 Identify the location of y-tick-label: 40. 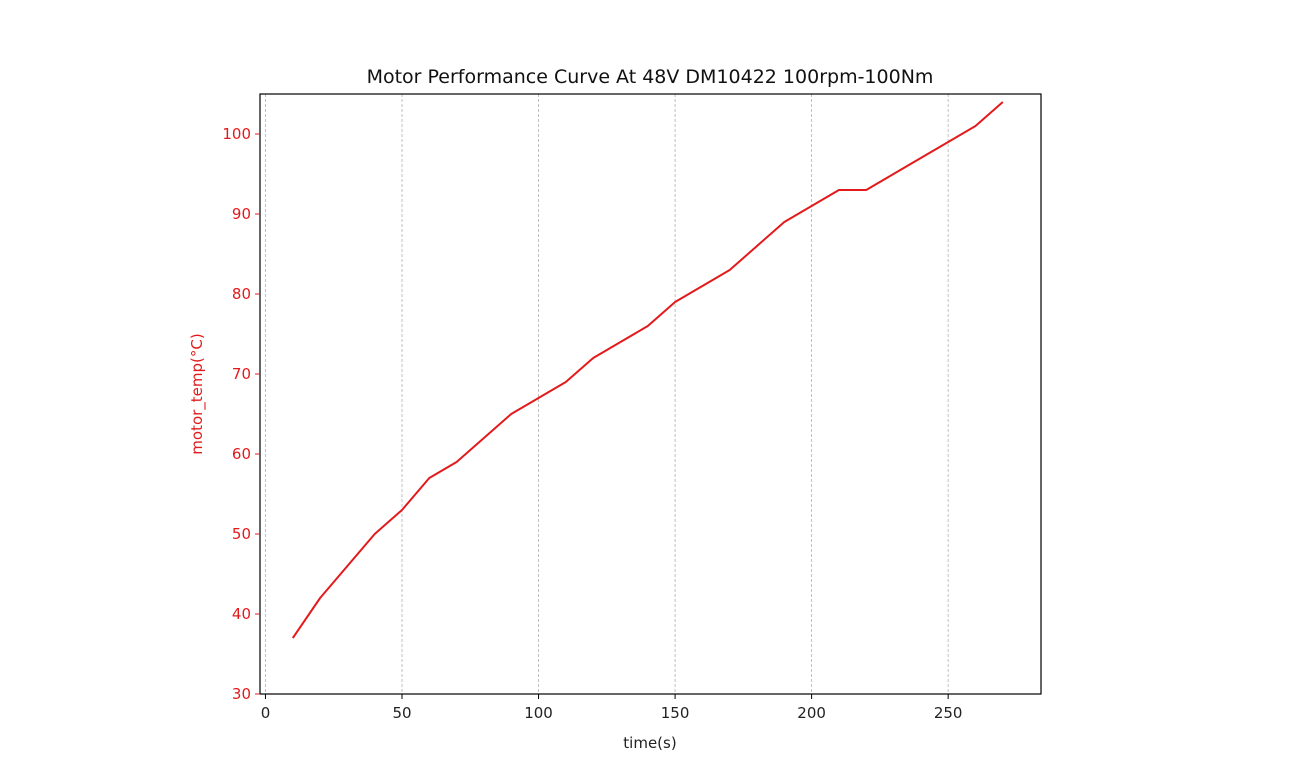
(241, 614).